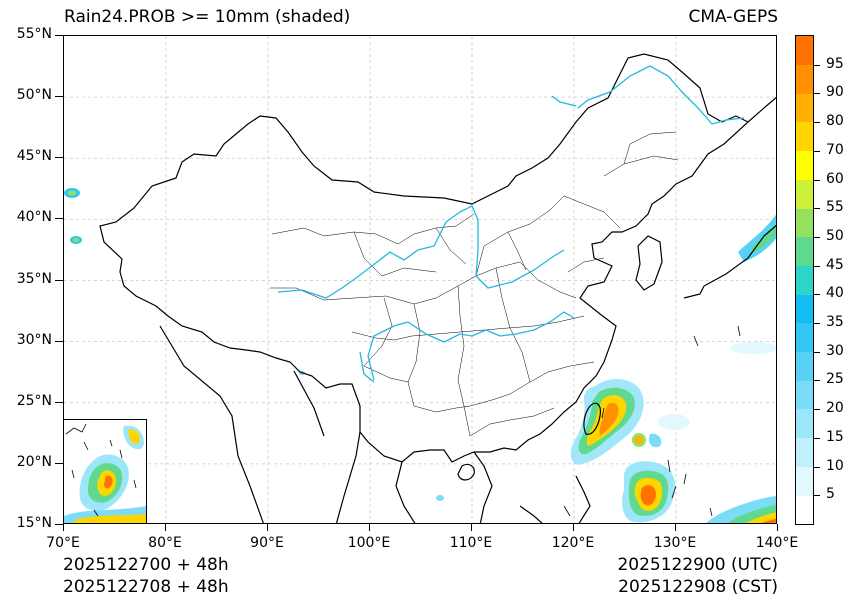 The height and width of the screenshot is (610, 860). Describe the element at coordinates (267, 543) in the screenshot. I see `lon-tick-label: 90°E` at that location.